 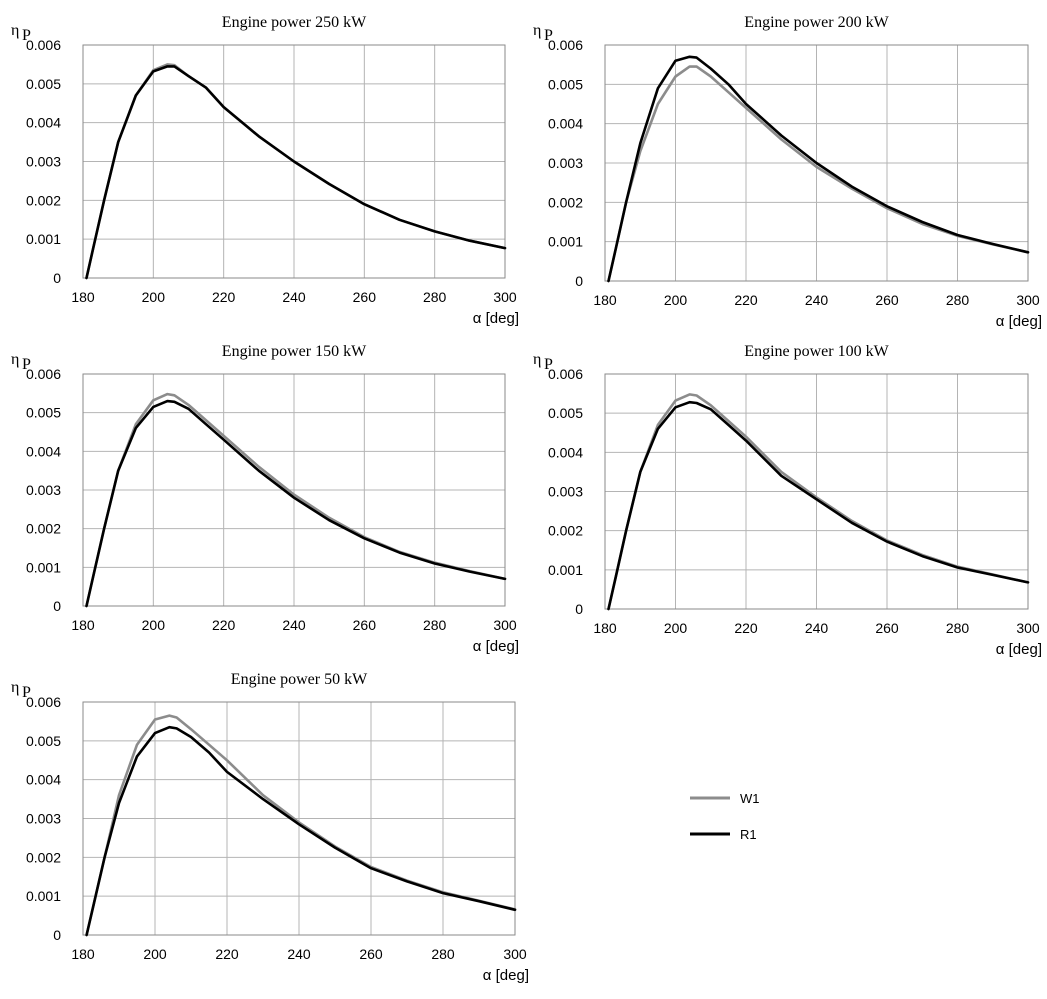 I want to click on legend: W1 R1, so click(x=725, y=816).